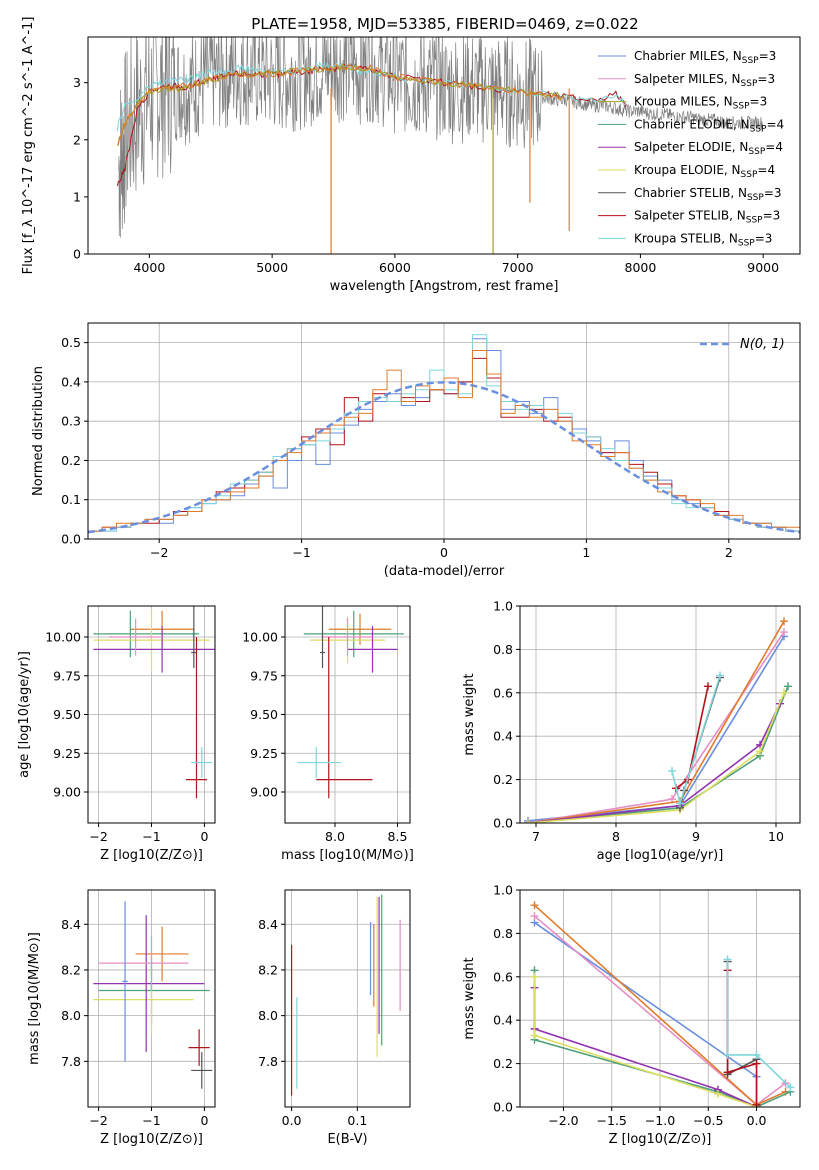 This screenshot has height=1170, width=819. What do you see at coordinates (660, 855) in the screenshot?
I see `x-axis-label: age [log10(age/yr)]` at bounding box center [660, 855].